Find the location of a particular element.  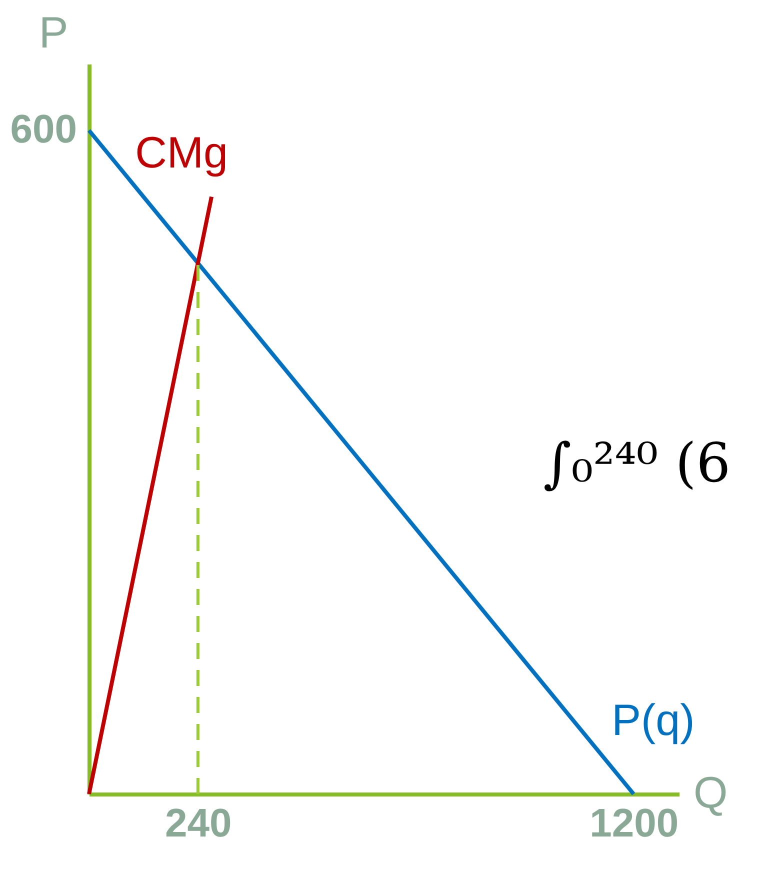

y-axis-title: P is located at coordinates (53, 33).